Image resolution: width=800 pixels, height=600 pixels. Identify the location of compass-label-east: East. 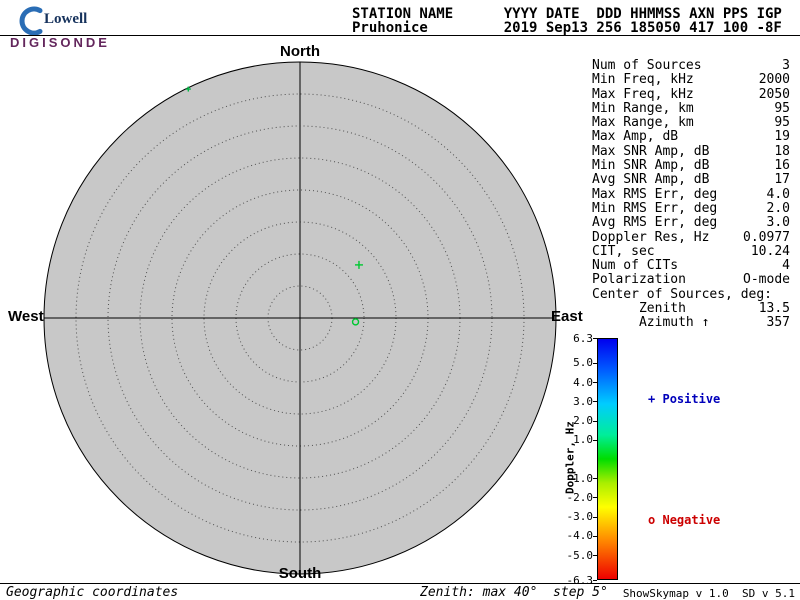
(567, 316).